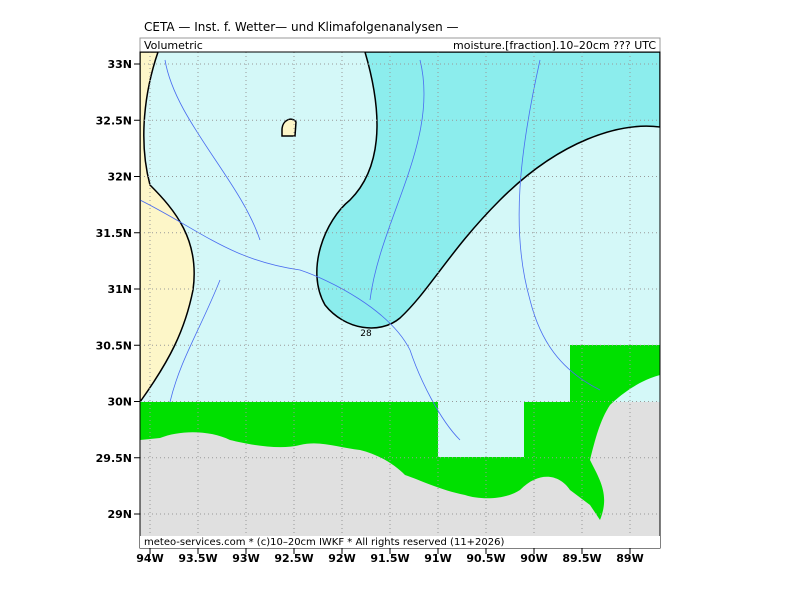 The height and width of the screenshot is (604, 800). I want to click on header-left: Volumetric, so click(173, 45).